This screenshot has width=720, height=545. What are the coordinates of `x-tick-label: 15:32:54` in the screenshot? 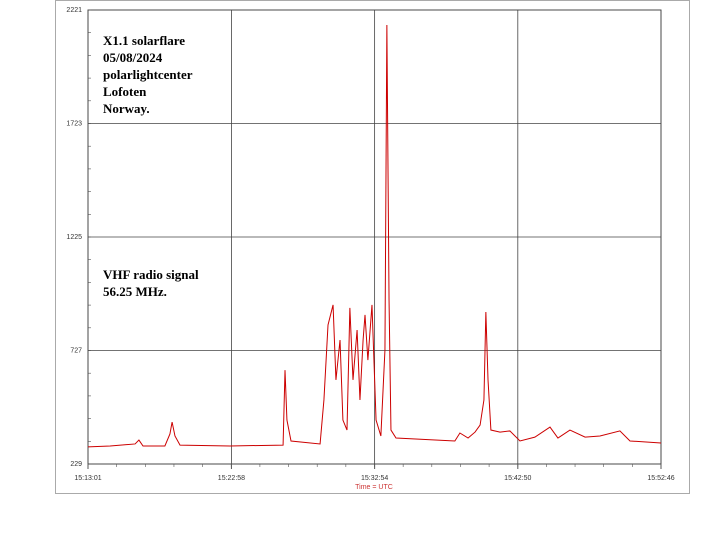 It's located at (374, 478).